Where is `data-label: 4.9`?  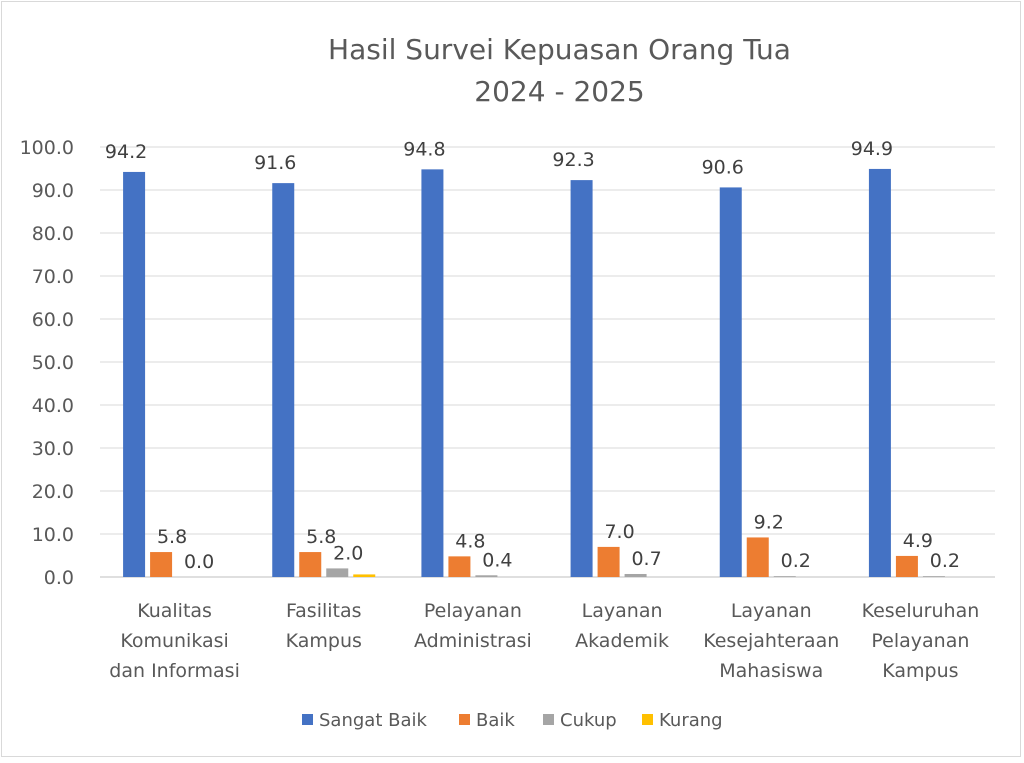
data-label: 4.9 is located at coordinates (918, 541).